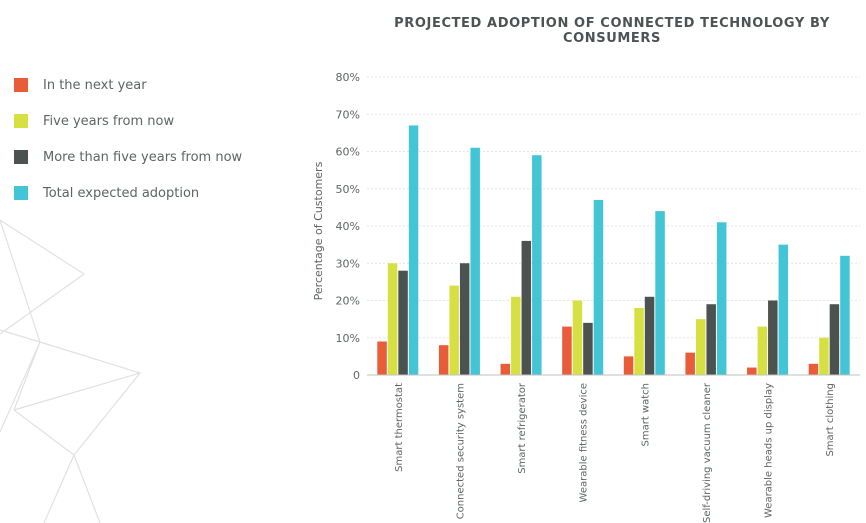 Image resolution: width=866 pixels, height=523 pixels. What do you see at coordinates (707, 452) in the screenshot?
I see `x-tick-label: Self-driving vacuum cleaner` at bounding box center [707, 452].